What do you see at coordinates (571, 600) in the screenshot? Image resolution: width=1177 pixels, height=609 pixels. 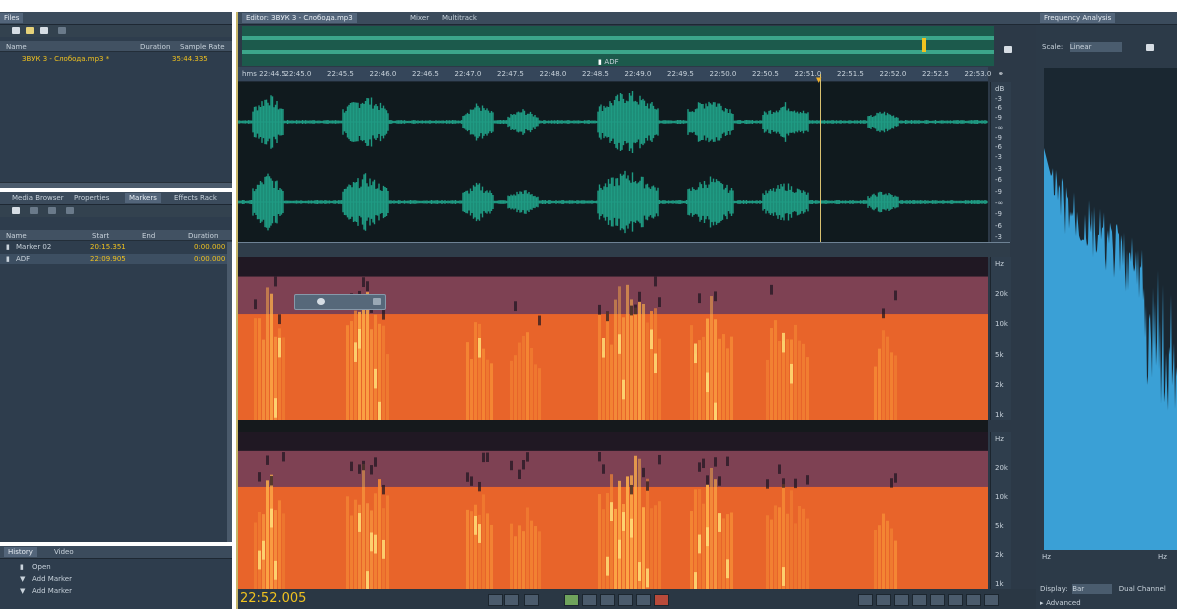 I see `loop-button` at bounding box center [571, 600].